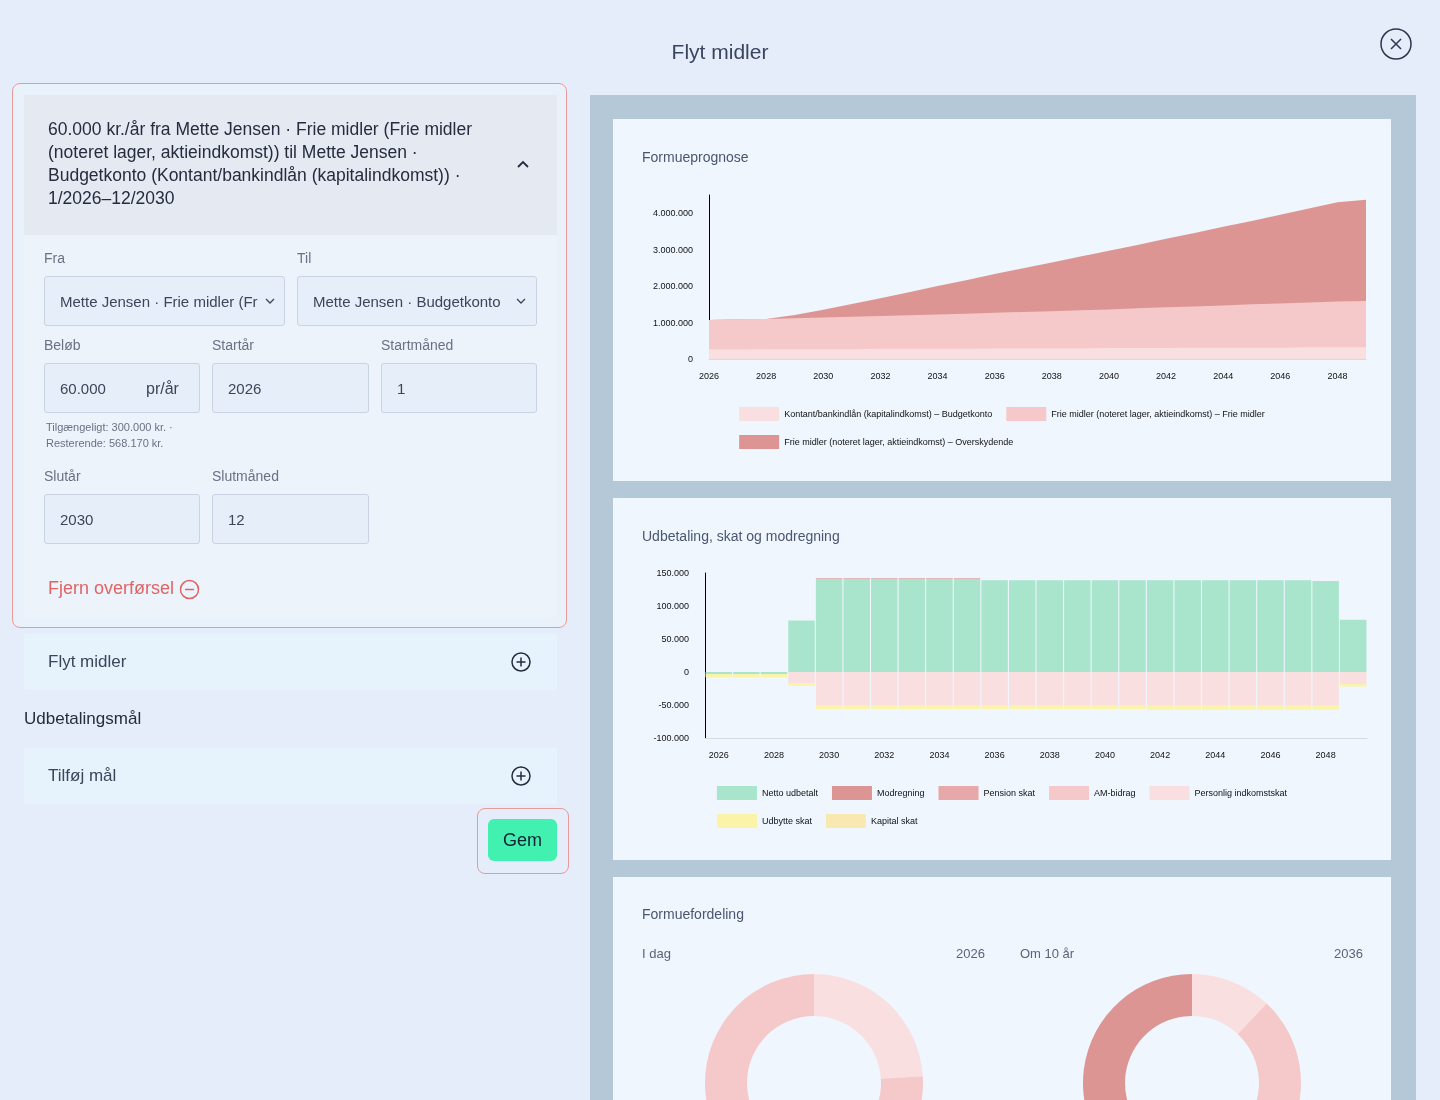  I want to click on text: Mette Jensen · Frie midler (Fr, so click(159, 301).